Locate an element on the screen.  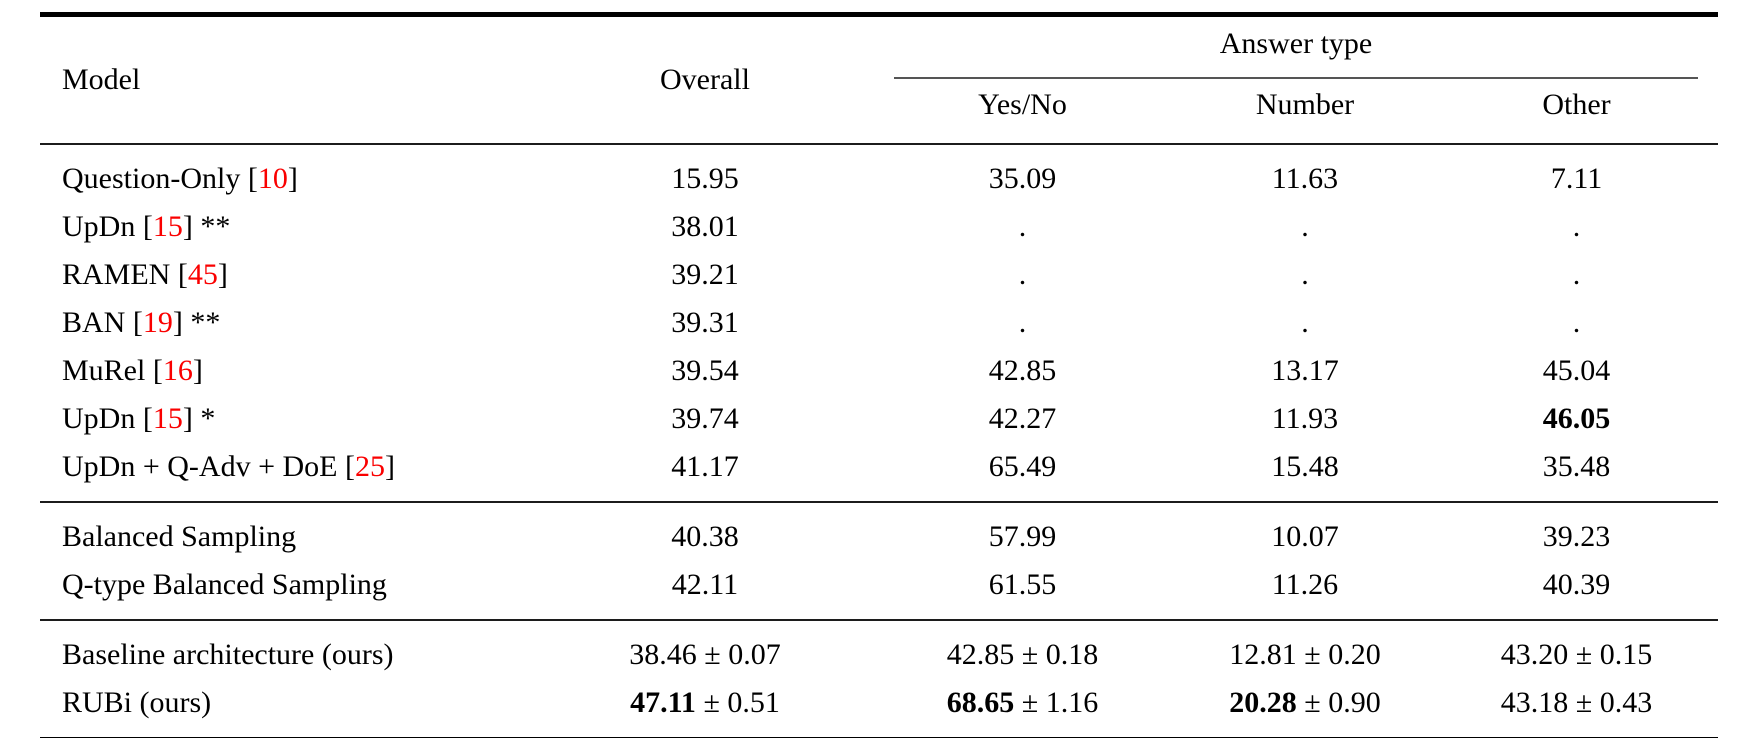
value-cell: 42.27 is located at coordinates (1022, 419).